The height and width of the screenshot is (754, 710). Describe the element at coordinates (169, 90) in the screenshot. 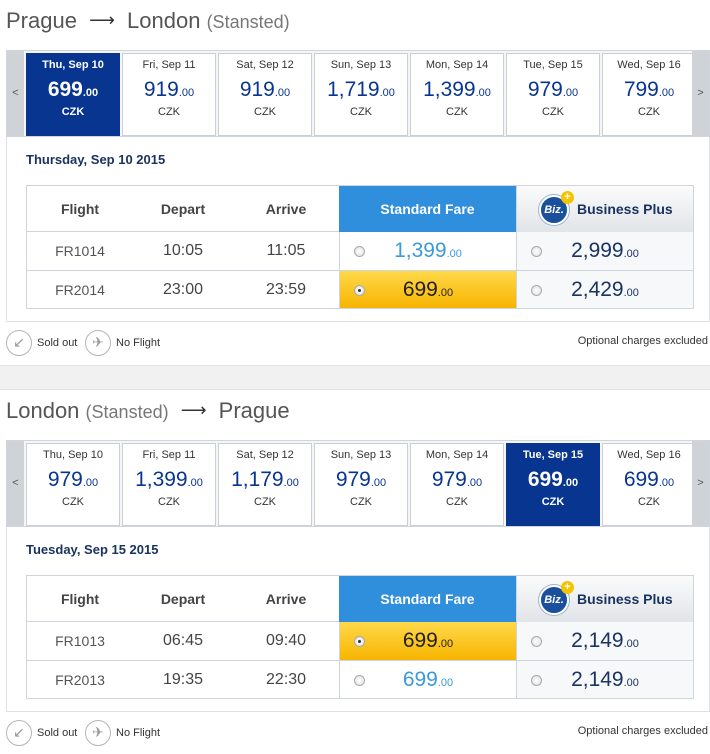

I see `day-price: 919.00` at that location.